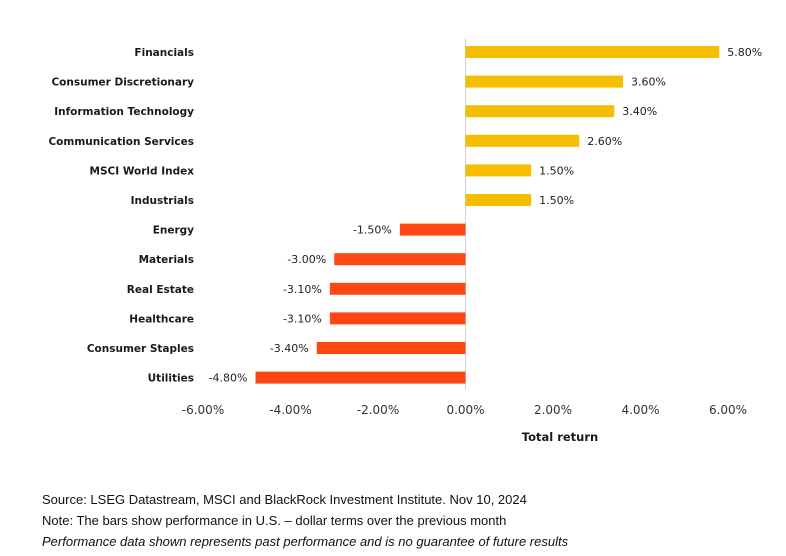  I want to click on category-label-real-estate: Real Estate, so click(160, 290).